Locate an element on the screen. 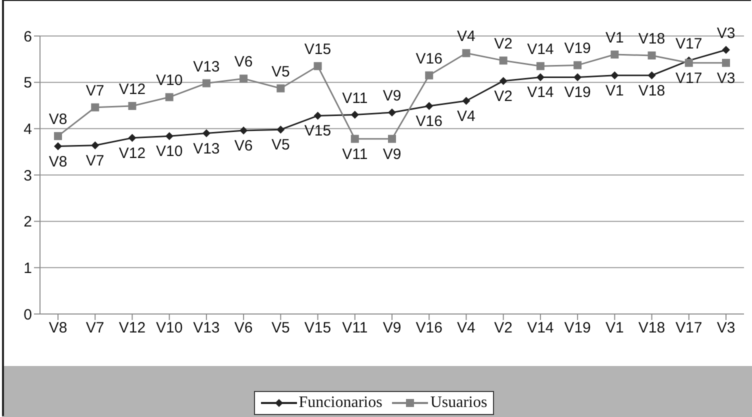 Image resolution: width=752 pixels, height=417 pixels. data-label: V12 is located at coordinates (132, 89).